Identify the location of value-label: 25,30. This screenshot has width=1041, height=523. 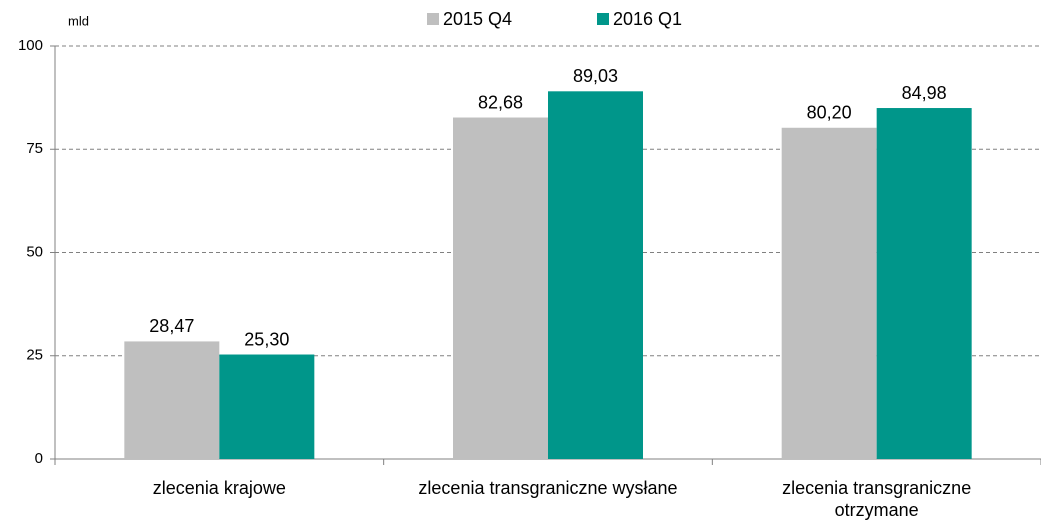
(266, 339).